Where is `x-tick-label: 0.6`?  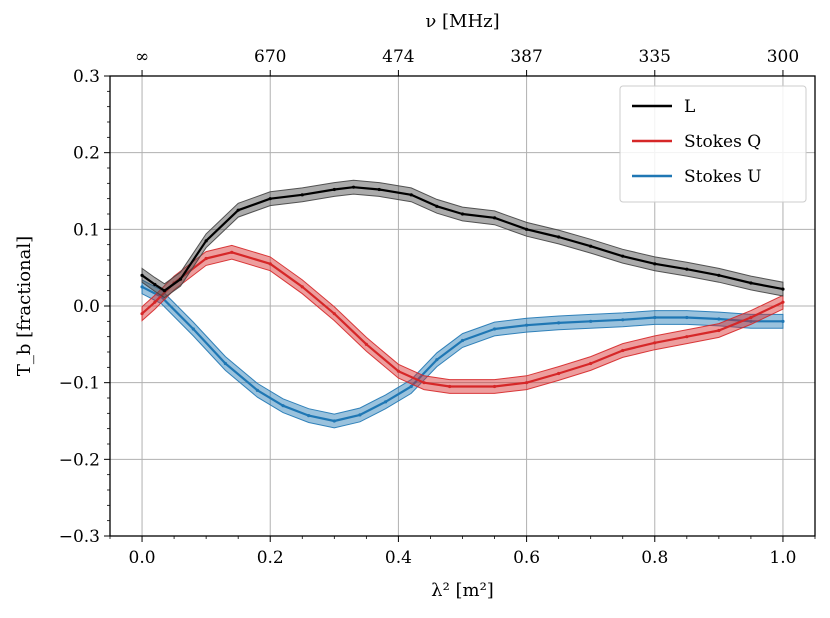
x-tick-label: 0.6 is located at coordinates (526, 558).